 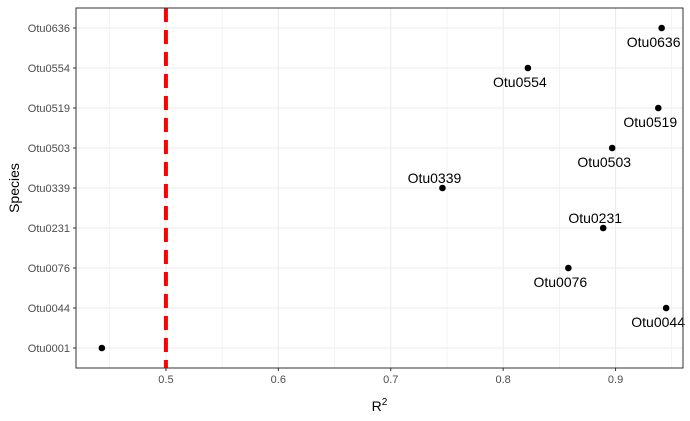 I want to click on y-axis-title: Species, so click(x=14, y=188).